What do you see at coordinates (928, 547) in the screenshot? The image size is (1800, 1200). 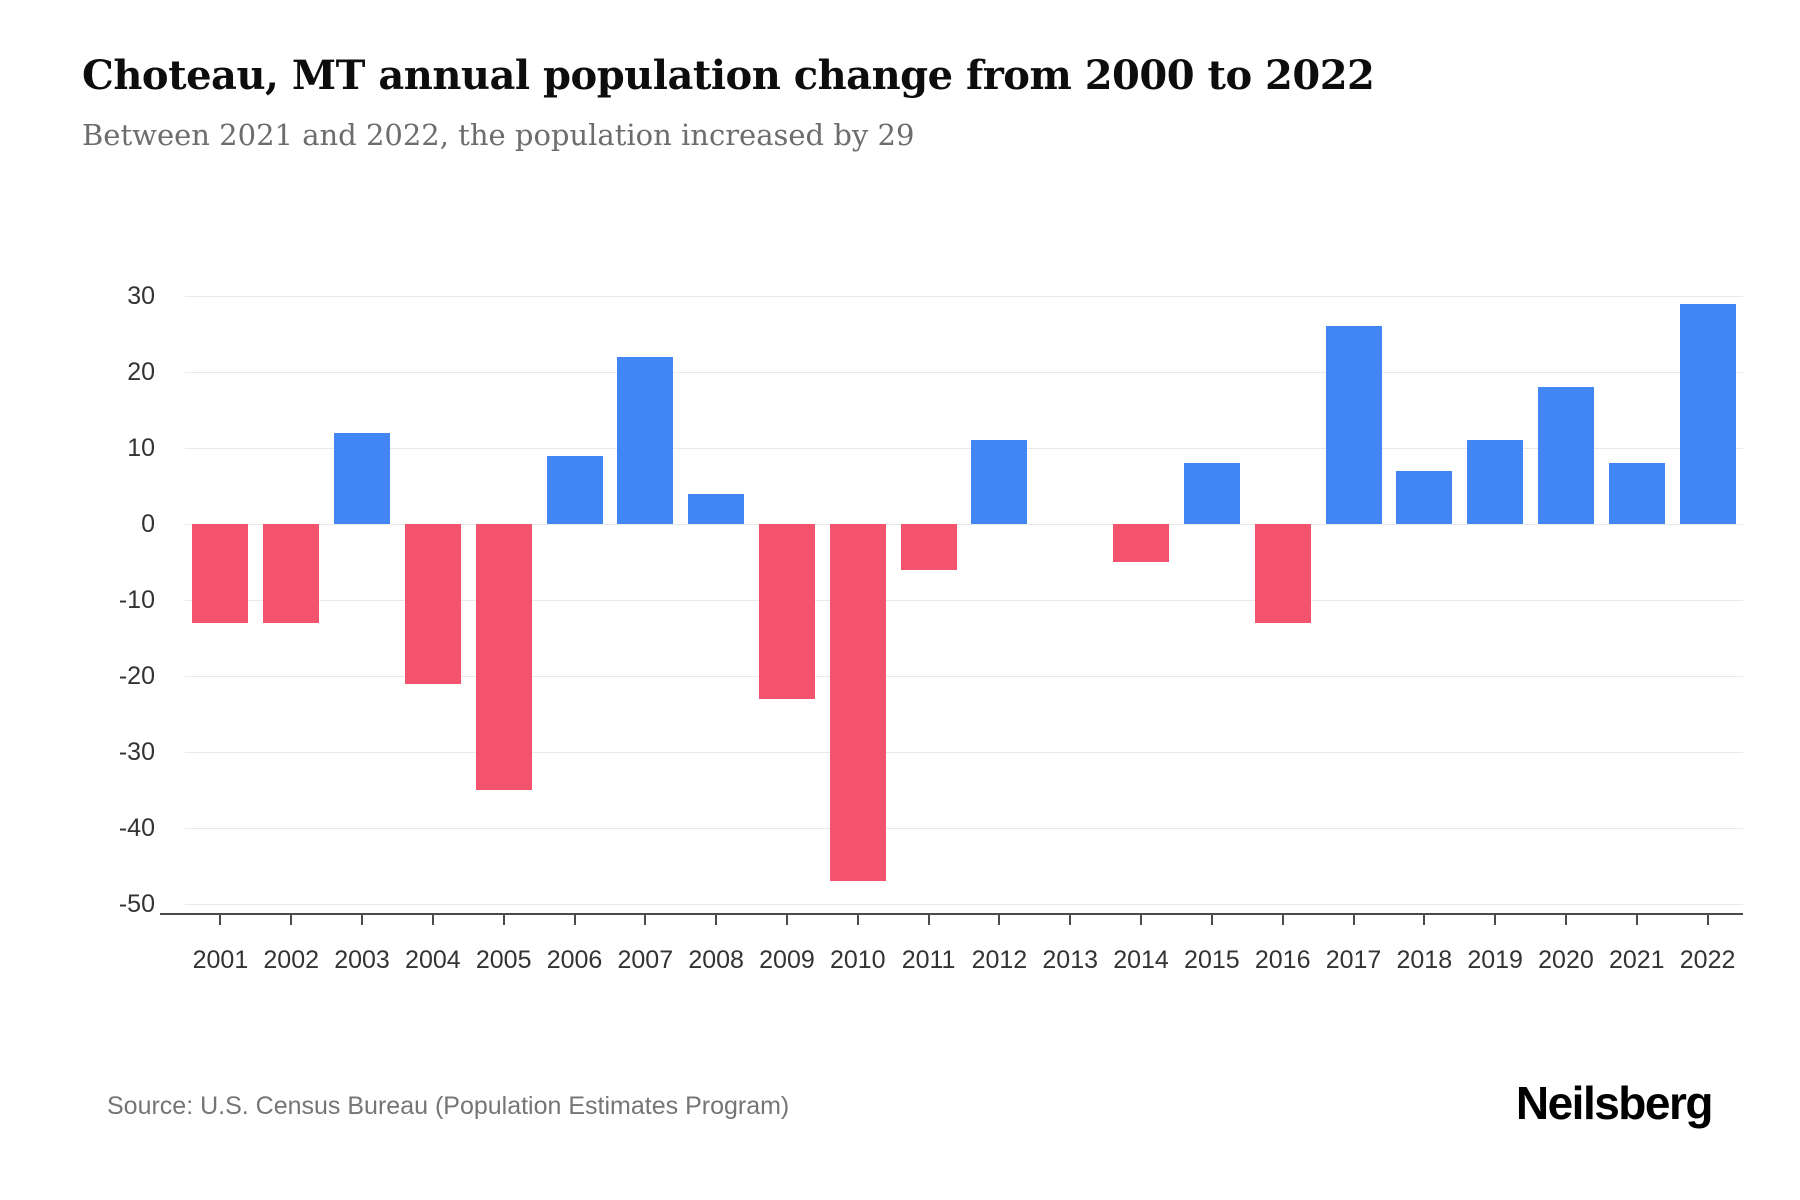 I see `bar-2011` at bounding box center [928, 547].